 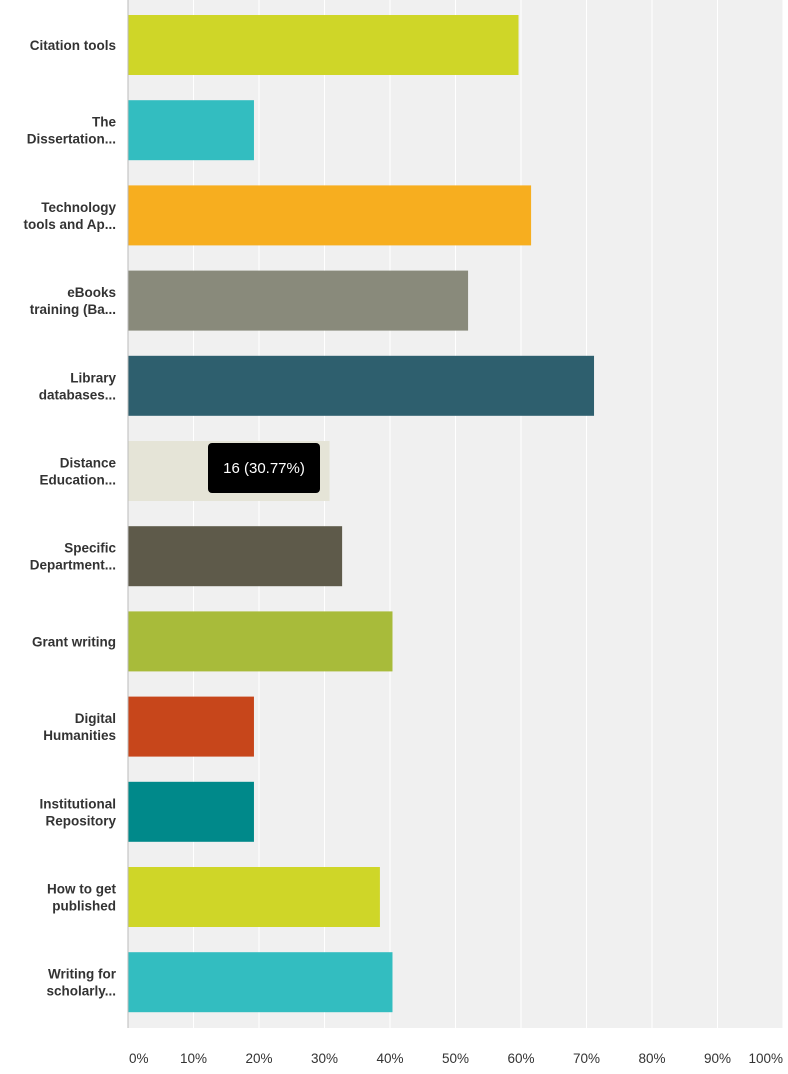 I want to click on category-label: Library, so click(x=93, y=377).